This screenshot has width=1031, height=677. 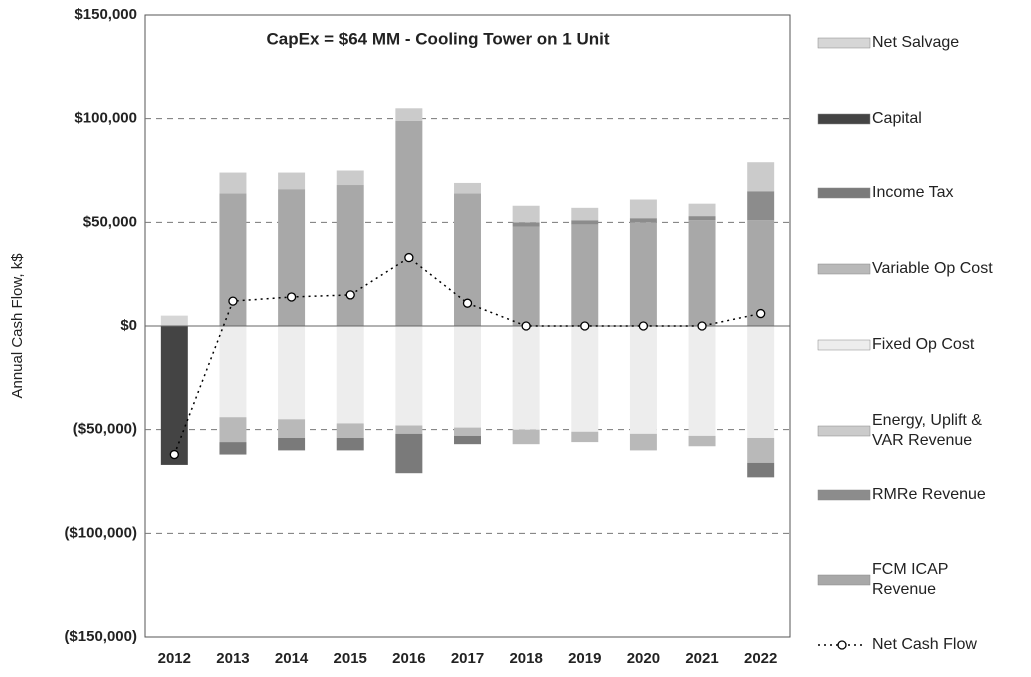 I want to click on chart-title: CapEx = $64 MM - Cooling Tower on 1 Unit, so click(x=437, y=38).